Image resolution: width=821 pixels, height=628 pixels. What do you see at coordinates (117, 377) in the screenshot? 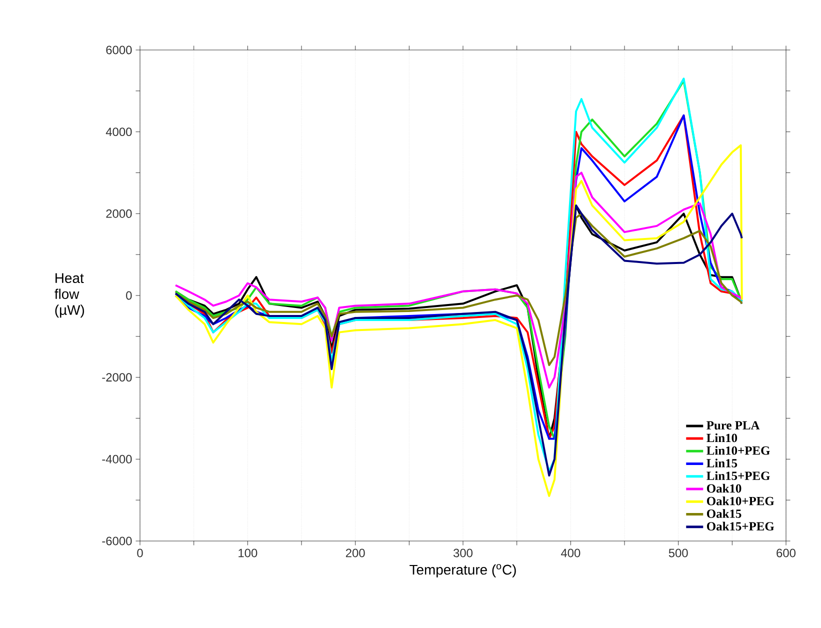
I see `y-tick-label: -2000` at bounding box center [117, 377].